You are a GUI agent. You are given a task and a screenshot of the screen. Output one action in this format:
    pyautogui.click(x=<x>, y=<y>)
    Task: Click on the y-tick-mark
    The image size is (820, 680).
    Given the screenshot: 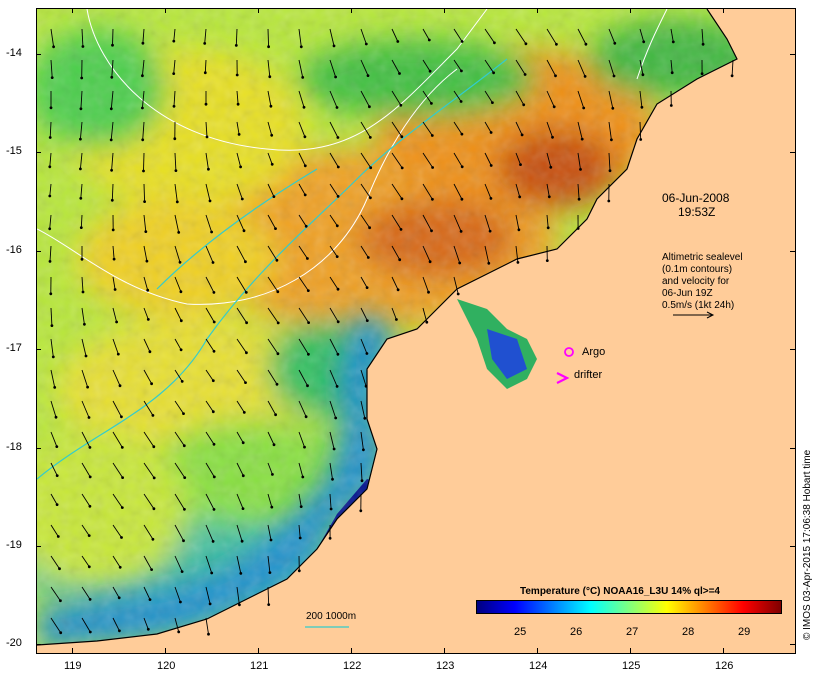 What is the action you would take?
    pyautogui.click(x=792, y=54)
    